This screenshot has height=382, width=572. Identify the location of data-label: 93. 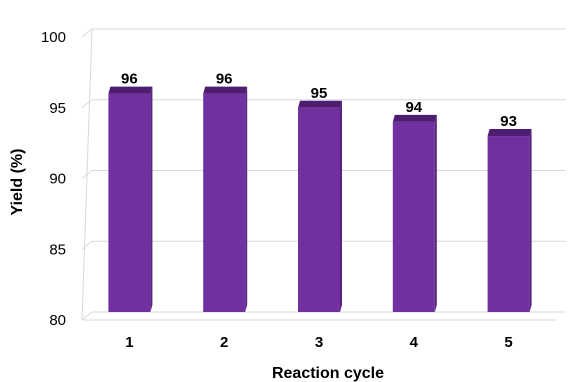
(508, 121).